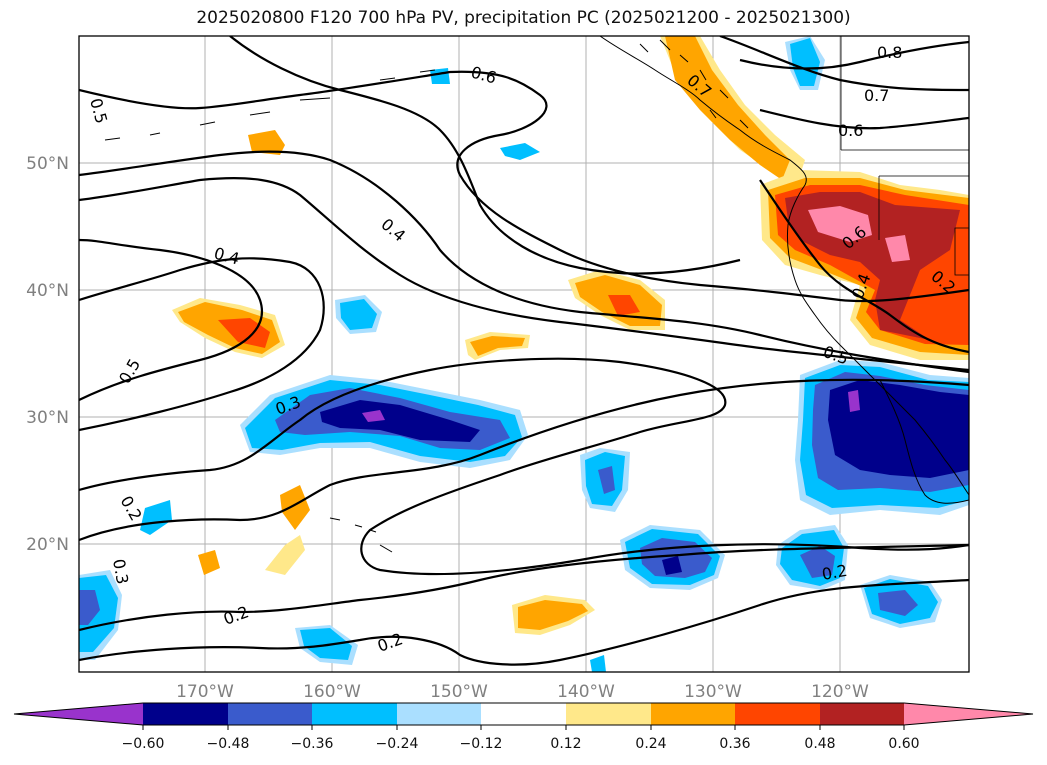 This screenshot has width=1047, height=765. What do you see at coordinates (312, 744) in the screenshot?
I see `colorbar-tick-label: −0.36` at bounding box center [312, 744].